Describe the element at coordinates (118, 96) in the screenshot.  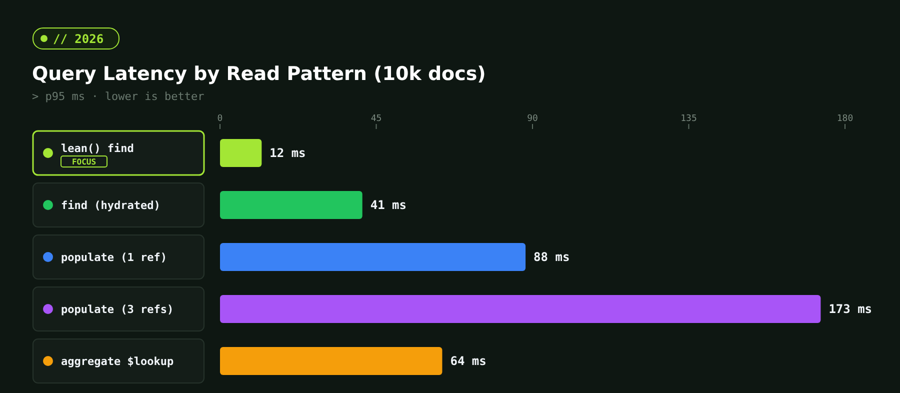
I see `text: > p95 ms · lower is better` at that location.